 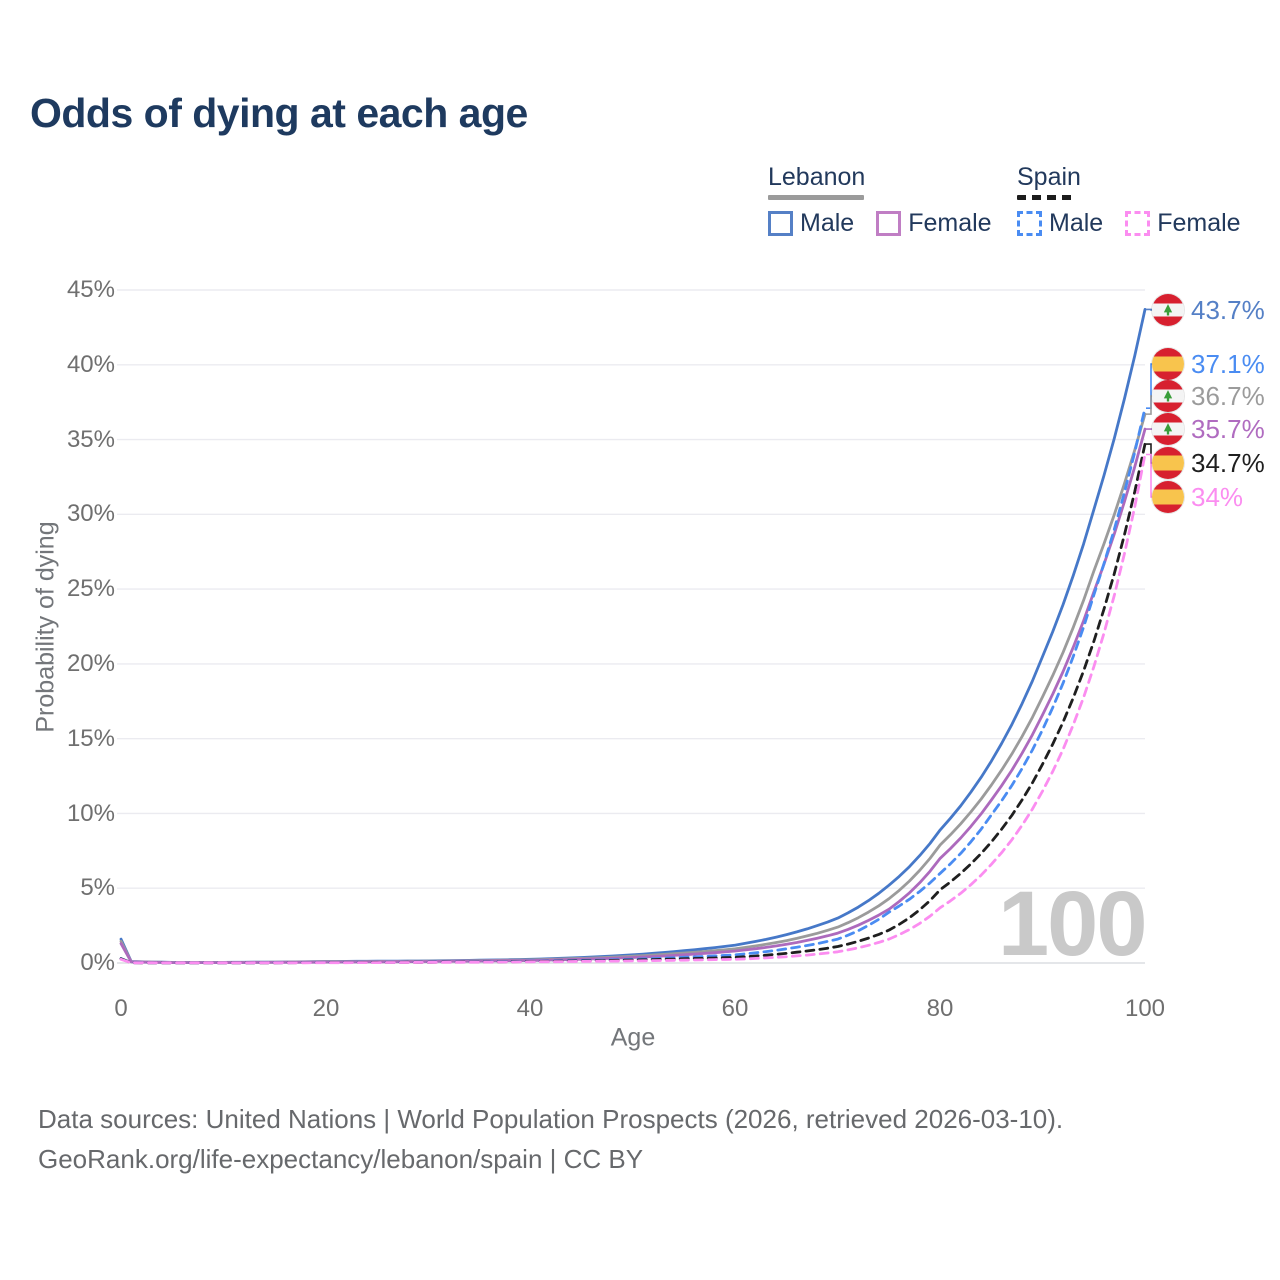 I want to click on legend: Lebanon Male Female Spain Male, so click(x=640, y=203).